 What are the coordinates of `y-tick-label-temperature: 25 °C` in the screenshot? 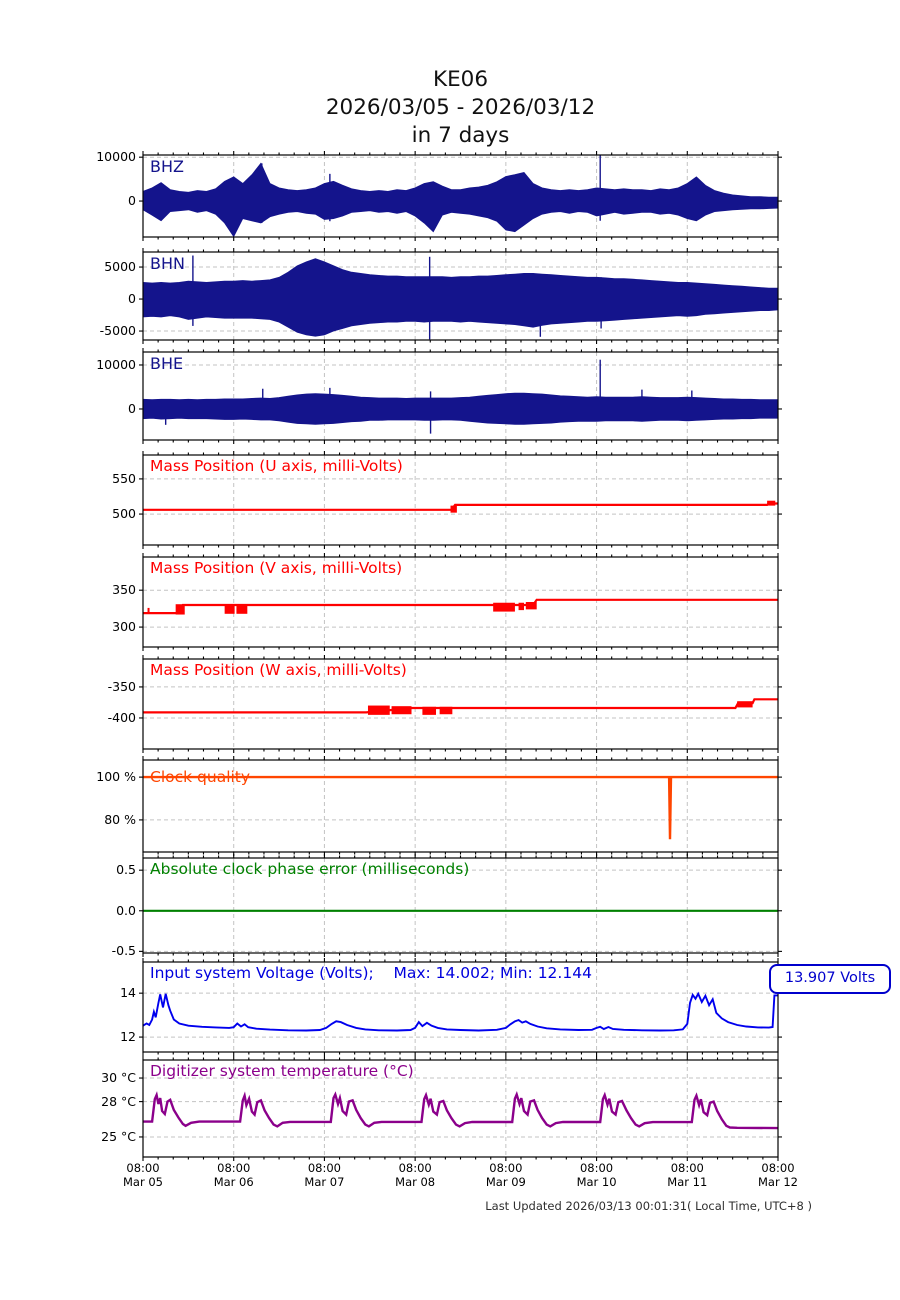 It's located at (118, 1137).